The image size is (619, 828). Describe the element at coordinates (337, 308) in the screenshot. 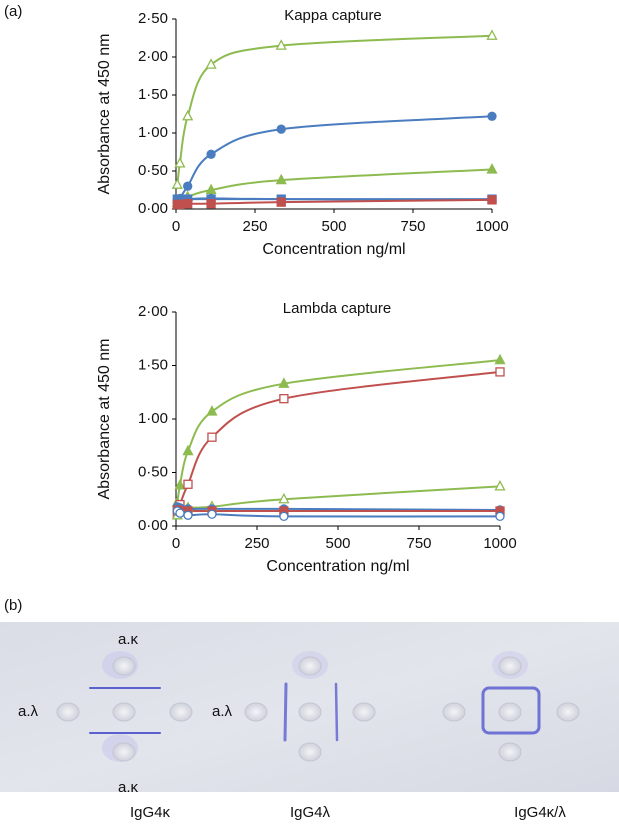

I see `chart-title: Lambda capture` at that location.